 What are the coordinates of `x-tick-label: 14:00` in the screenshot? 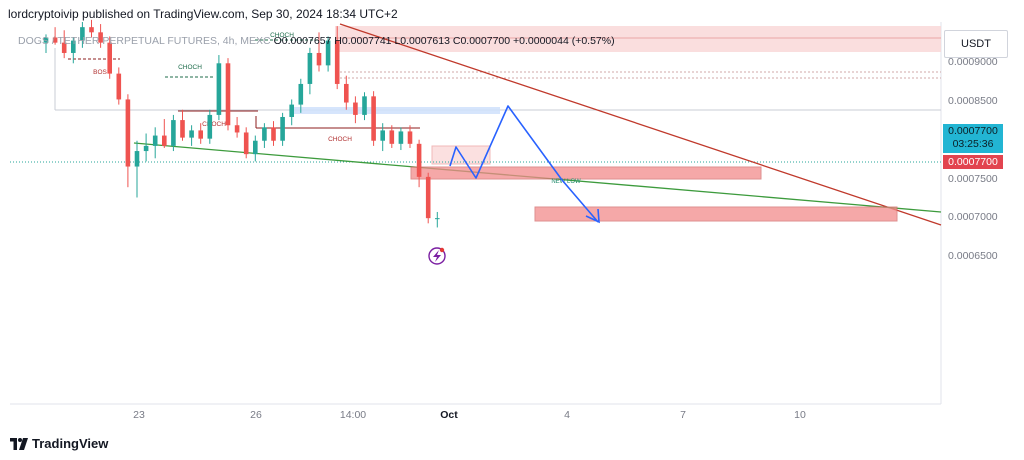 It's located at (353, 415).